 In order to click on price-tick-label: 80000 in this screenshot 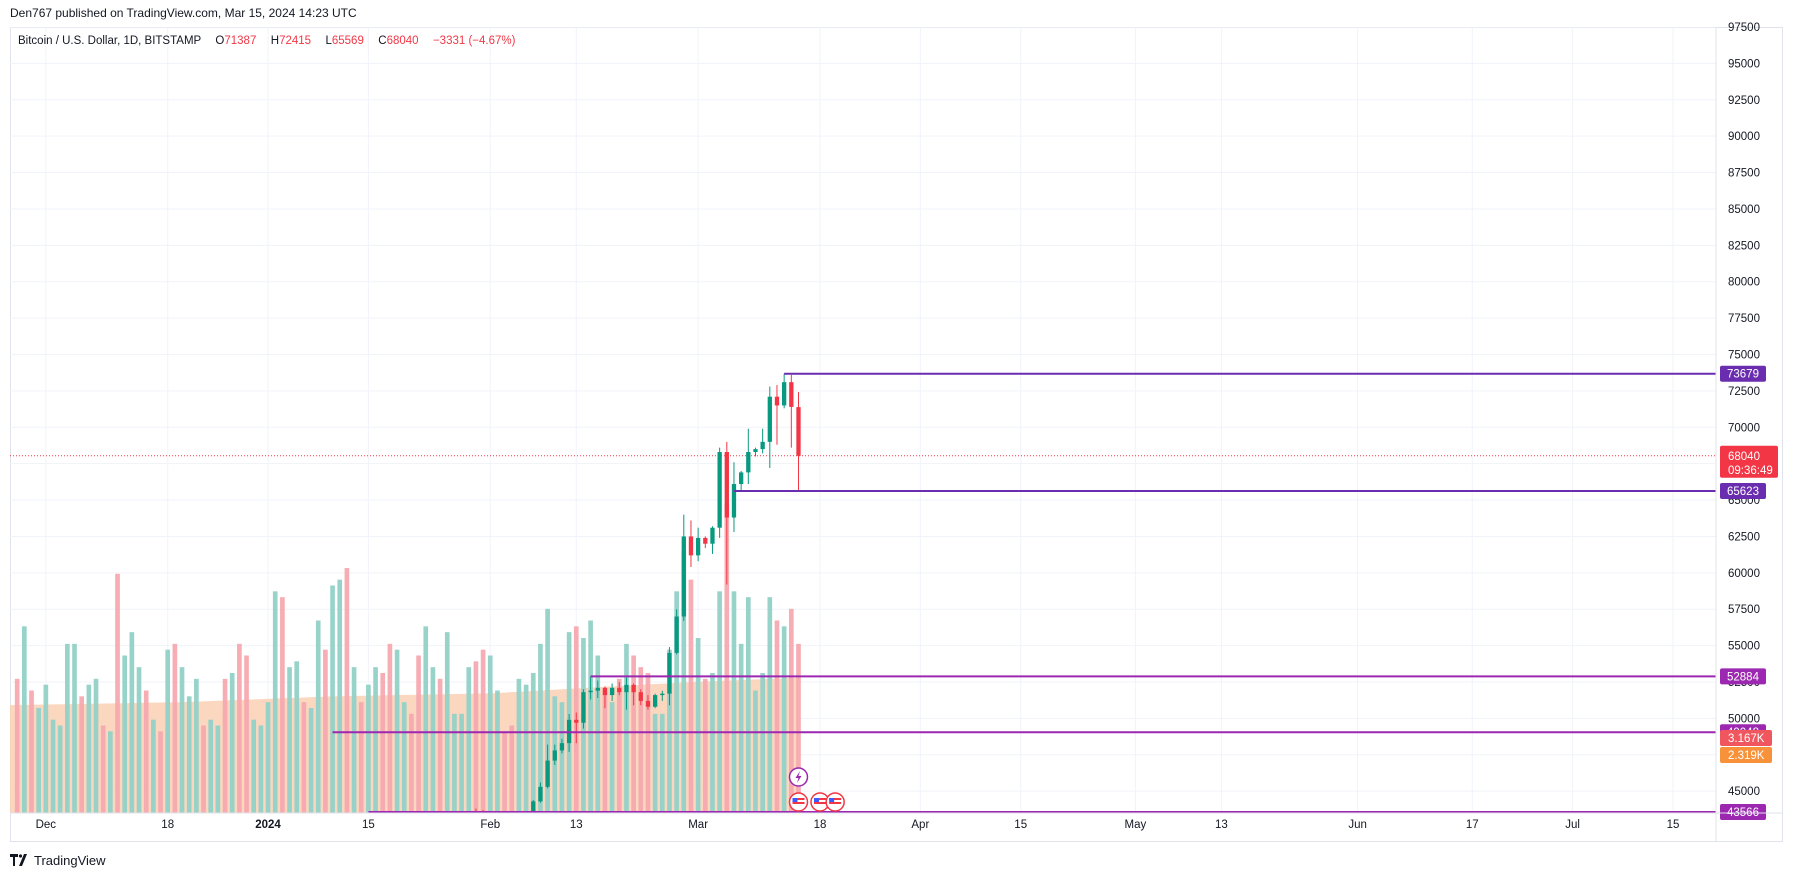, I will do `click(1744, 283)`.